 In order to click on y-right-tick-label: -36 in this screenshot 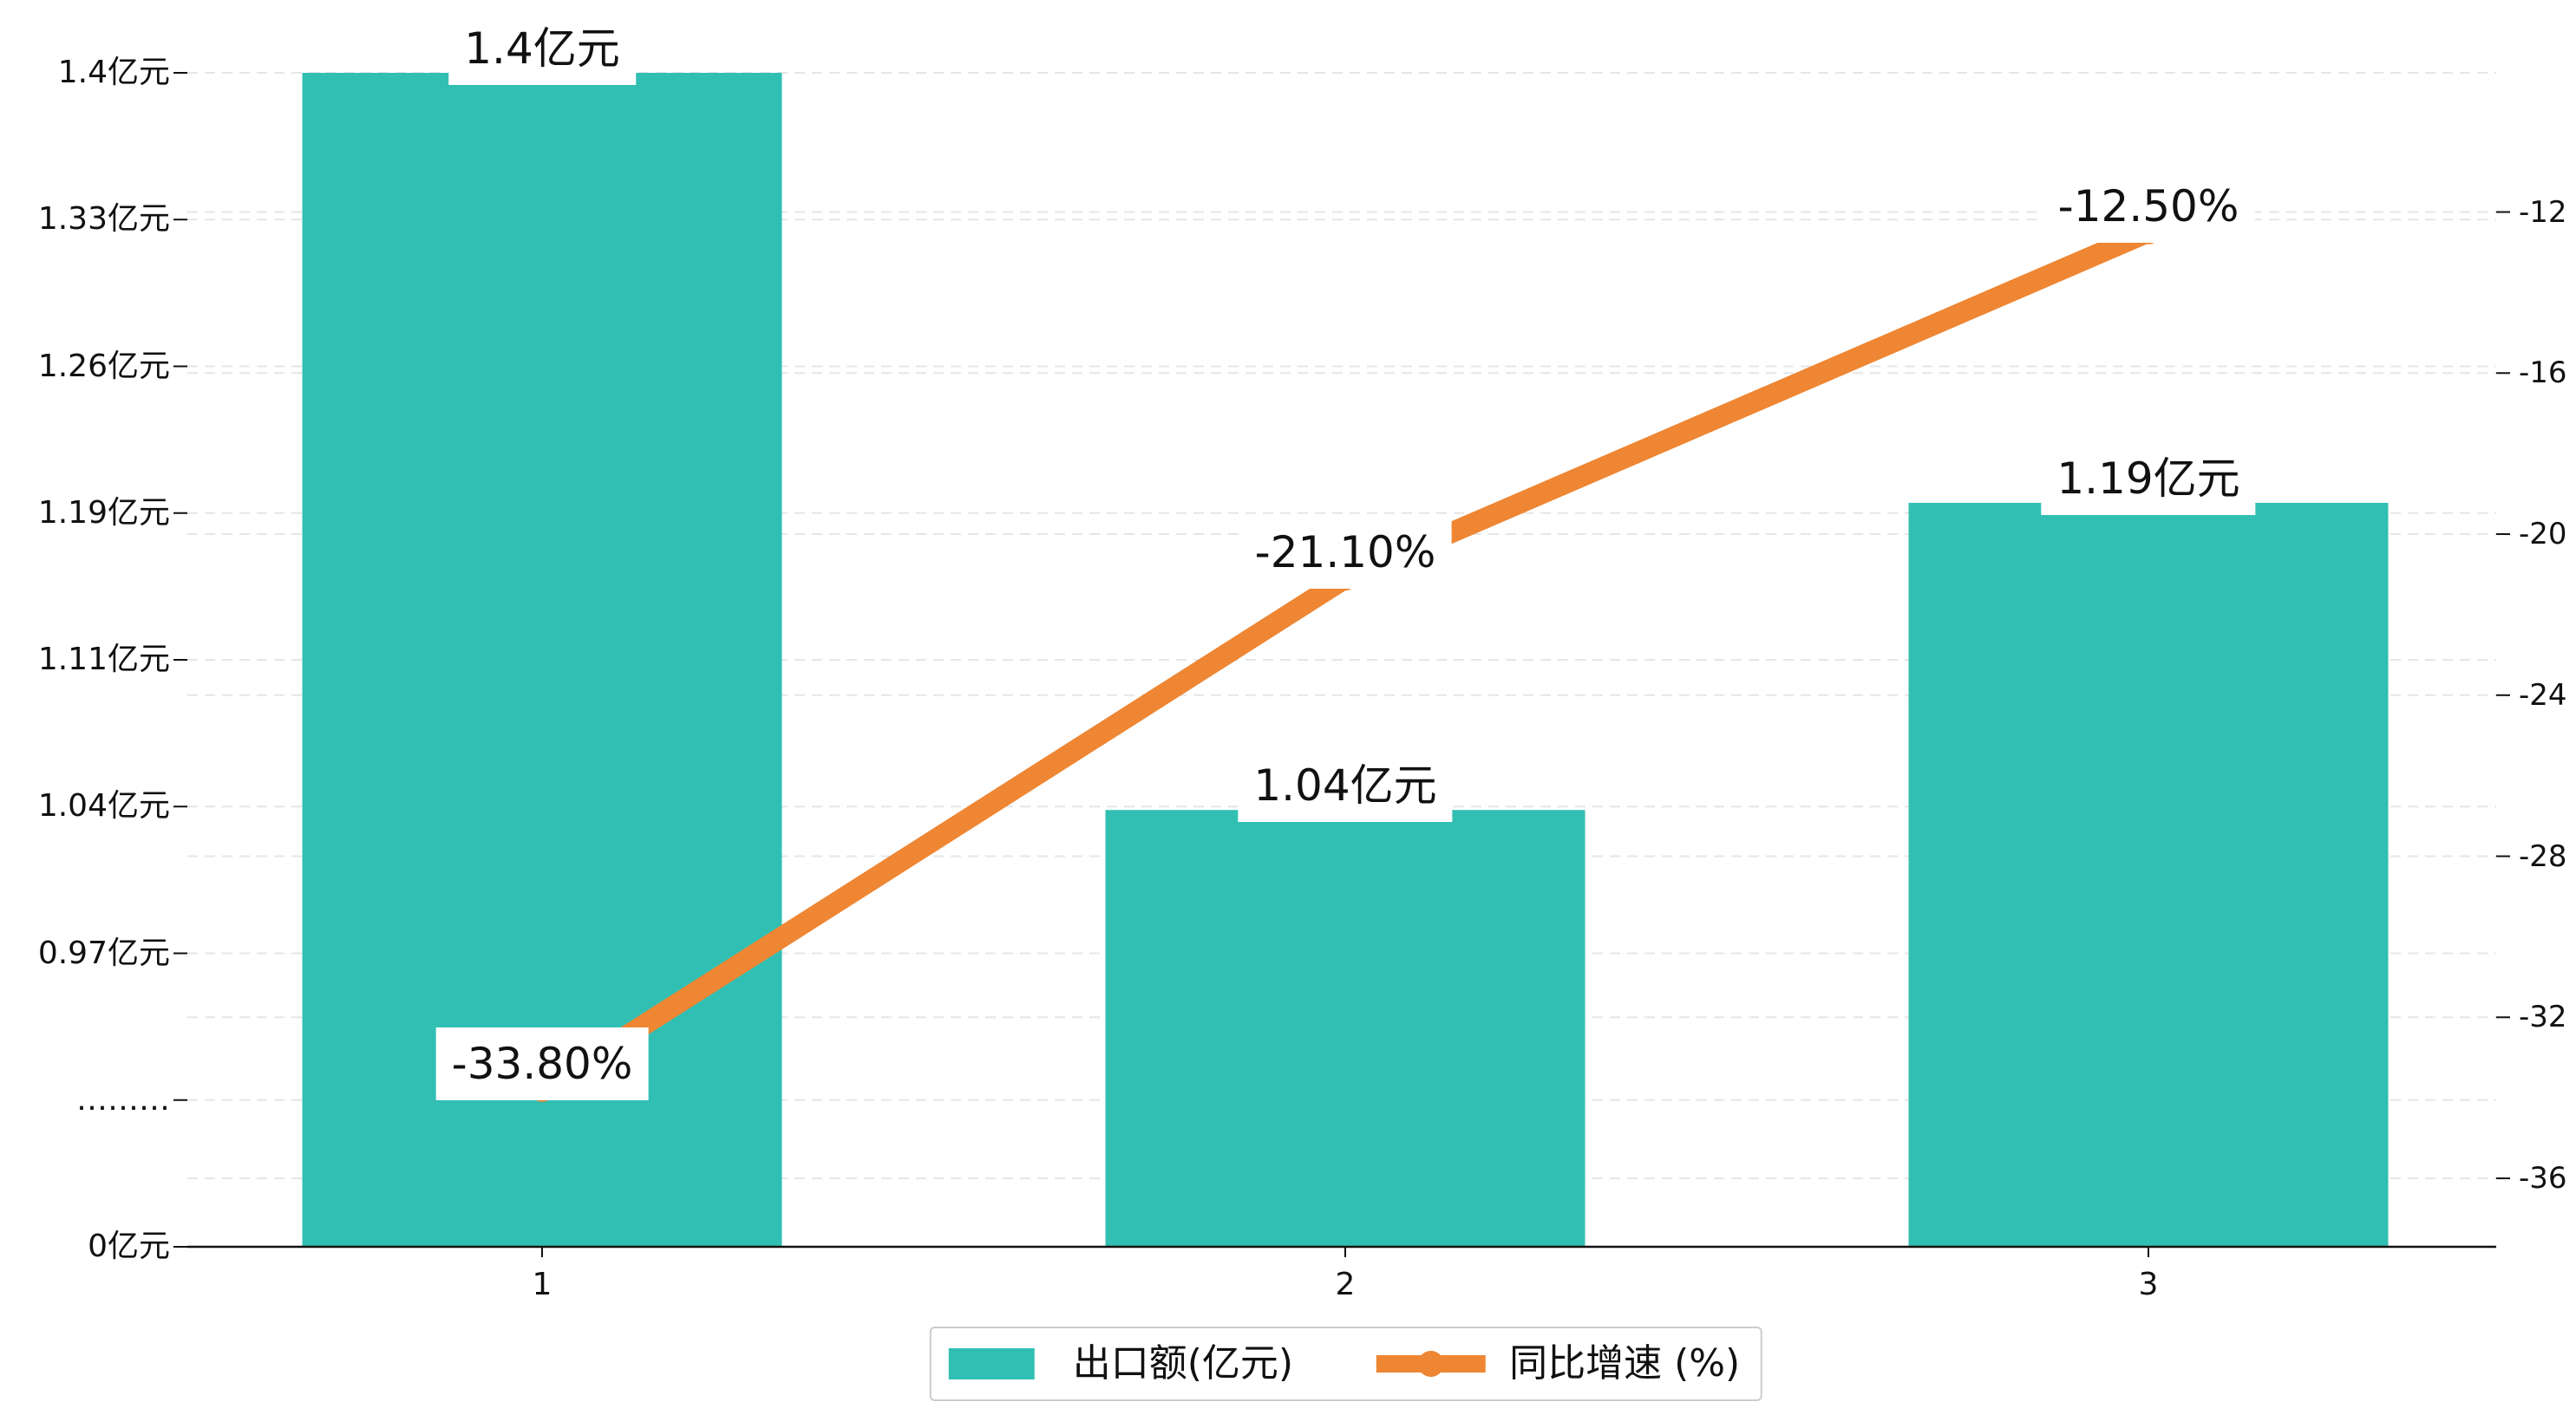, I will do `click(2543, 1179)`.